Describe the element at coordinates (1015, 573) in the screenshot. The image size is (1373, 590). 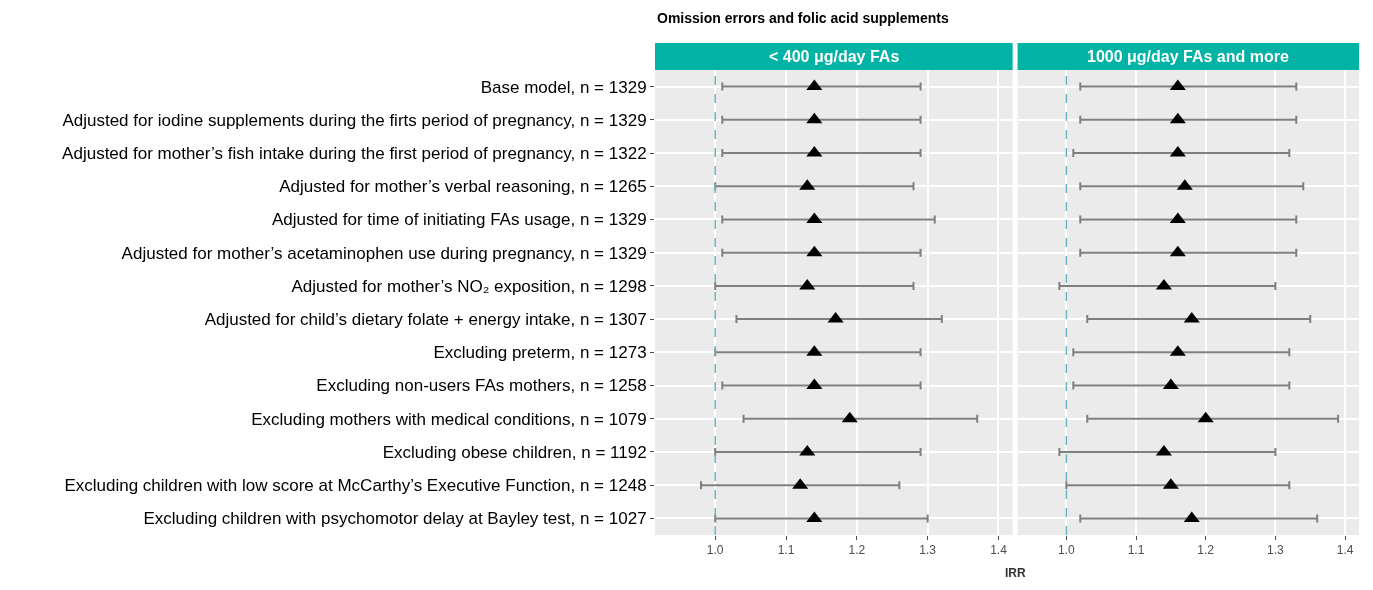
I see `x-axis-title: IRR` at that location.